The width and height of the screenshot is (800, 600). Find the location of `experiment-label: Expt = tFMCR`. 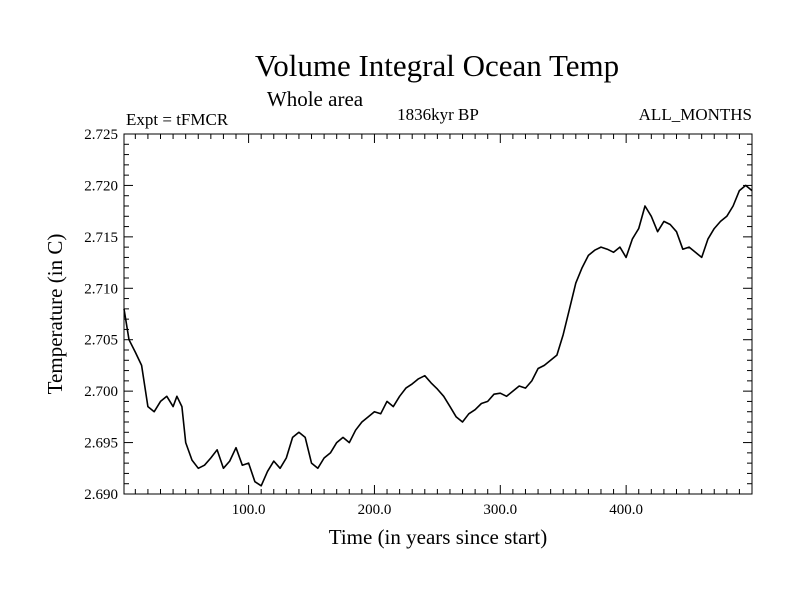

experiment-label: Expt = tFMCR is located at coordinates (177, 119).